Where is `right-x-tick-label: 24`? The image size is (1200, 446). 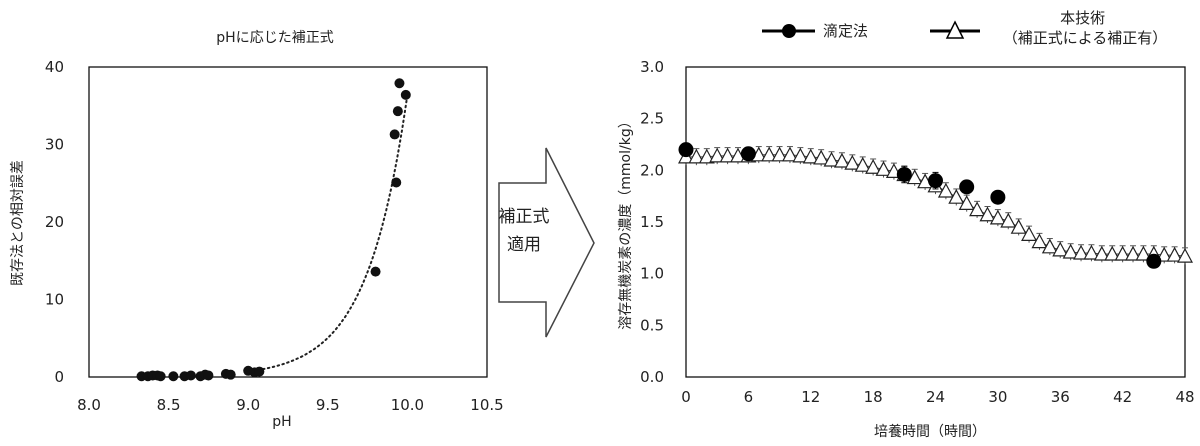
right-x-tick-label: 24 is located at coordinates (935, 397).